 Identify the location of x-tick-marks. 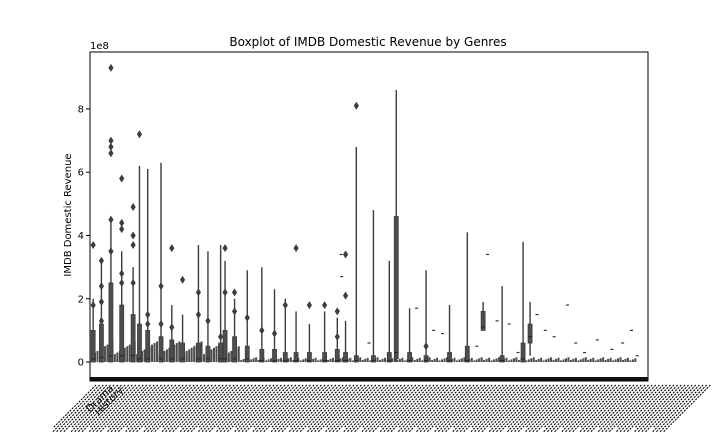
(369, 379).